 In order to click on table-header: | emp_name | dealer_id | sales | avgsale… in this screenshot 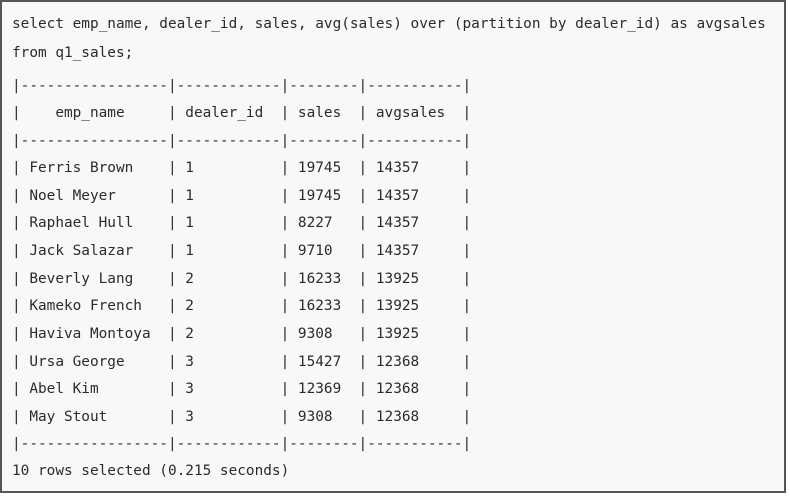, I will do `click(242, 113)`.